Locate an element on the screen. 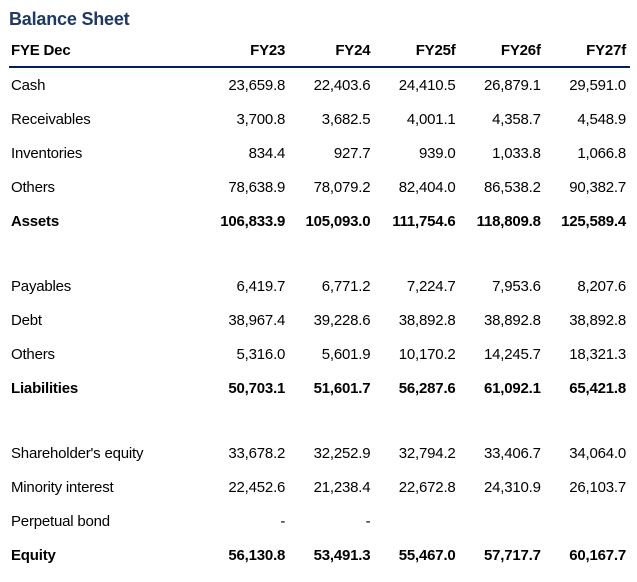  cell-value: 18,321.3 is located at coordinates (597, 354).